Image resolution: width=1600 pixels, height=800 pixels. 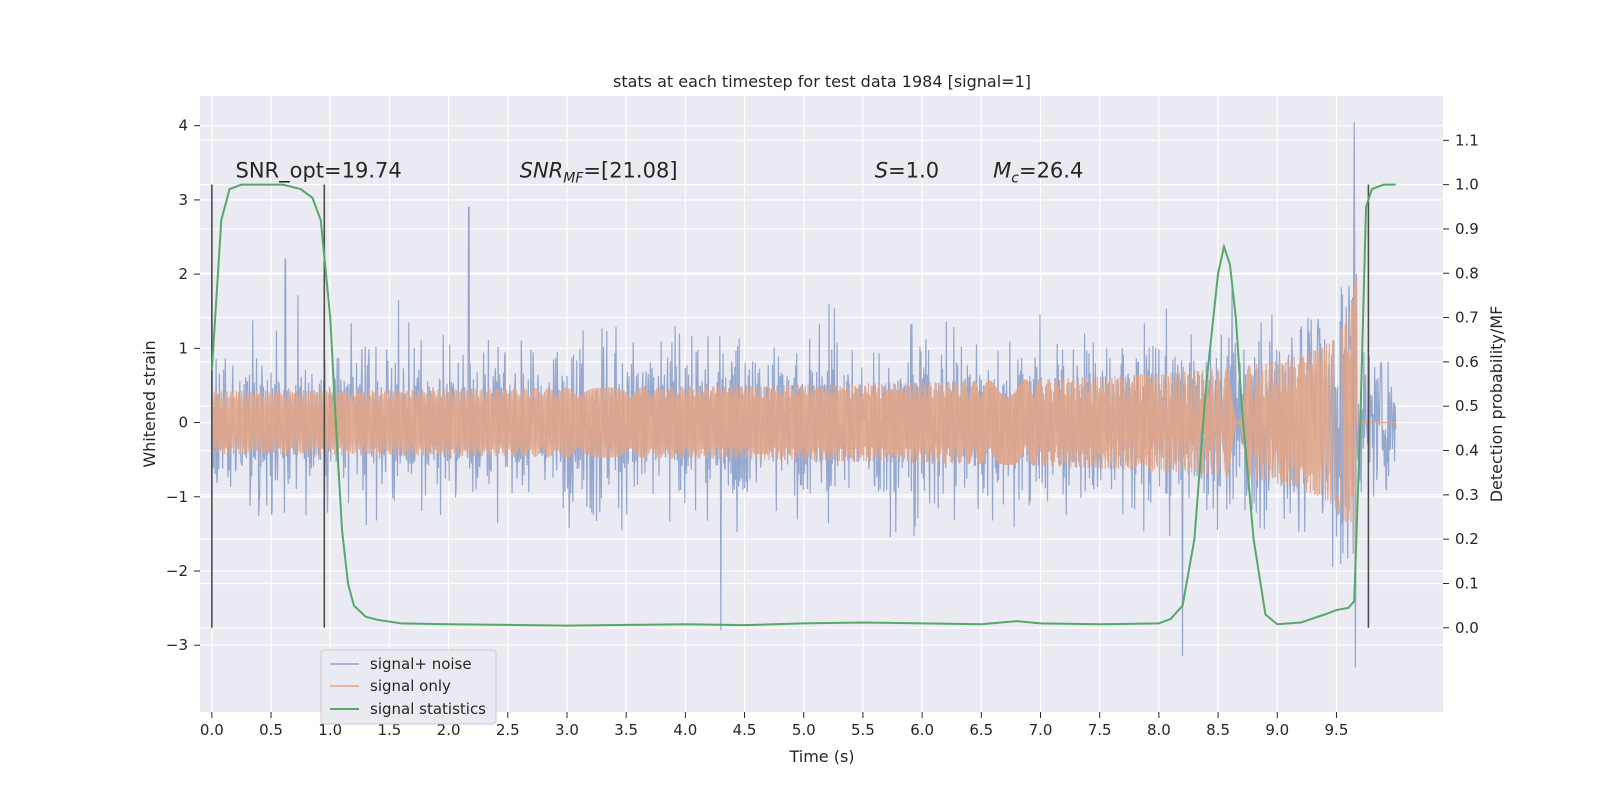 What do you see at coordinates (183, 385) in the screenshot?
I see `y-axis: −3 −2 −1 0 1 2 3 4` at bounding box center [183, 385].